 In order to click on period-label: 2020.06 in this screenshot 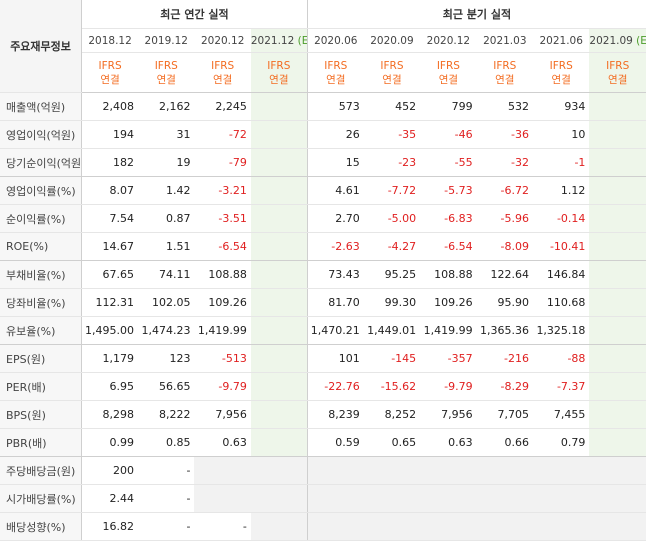, I will do `click(336, 40)`.